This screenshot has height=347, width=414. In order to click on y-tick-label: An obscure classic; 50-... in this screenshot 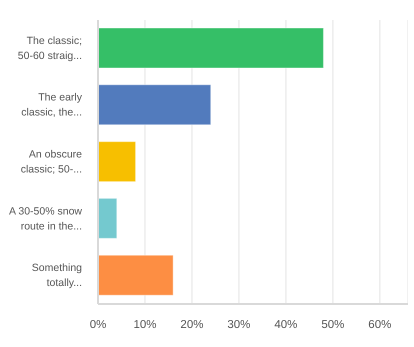, I will do `click(51, 162)`.